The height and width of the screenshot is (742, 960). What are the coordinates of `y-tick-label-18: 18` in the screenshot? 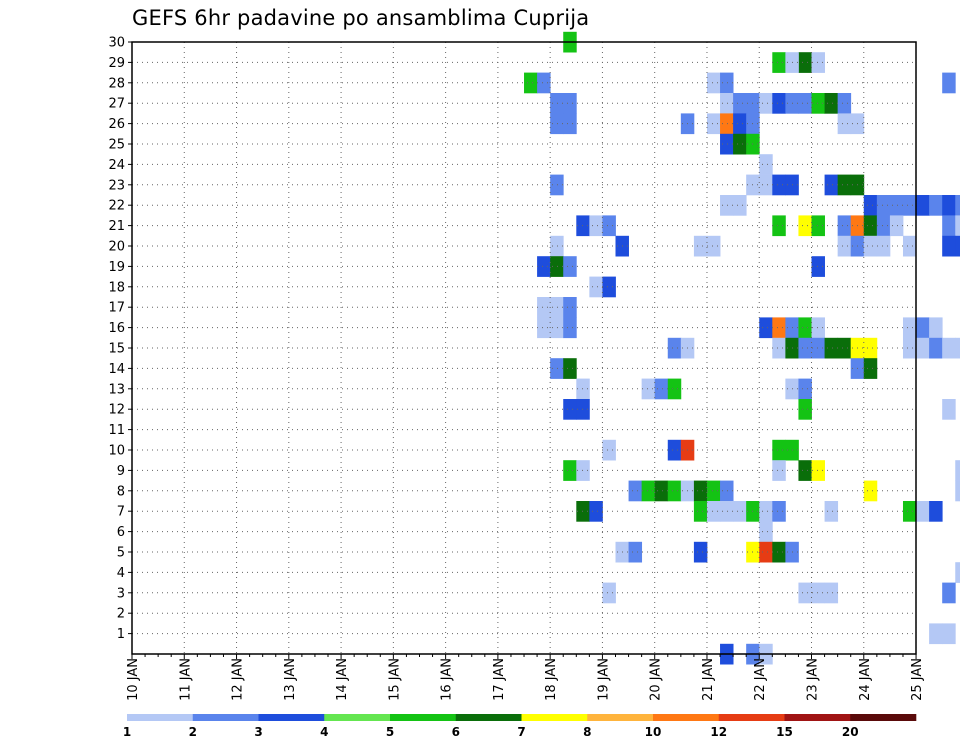 It's located at (116, 287).